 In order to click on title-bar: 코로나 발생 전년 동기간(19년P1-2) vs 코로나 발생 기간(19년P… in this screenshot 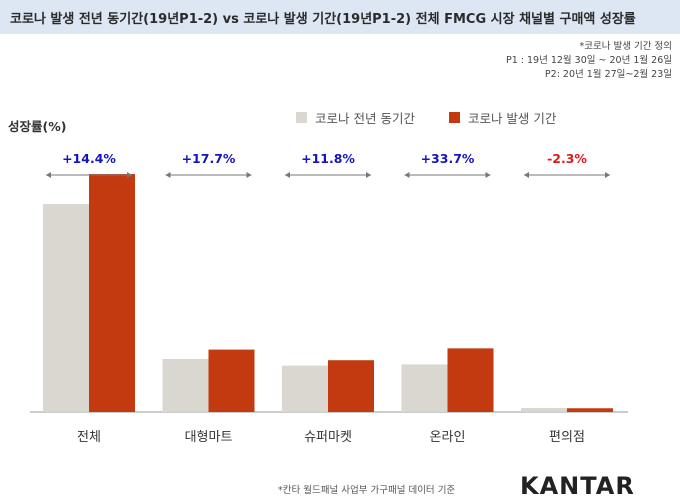, I will do `click(340, 17)`.